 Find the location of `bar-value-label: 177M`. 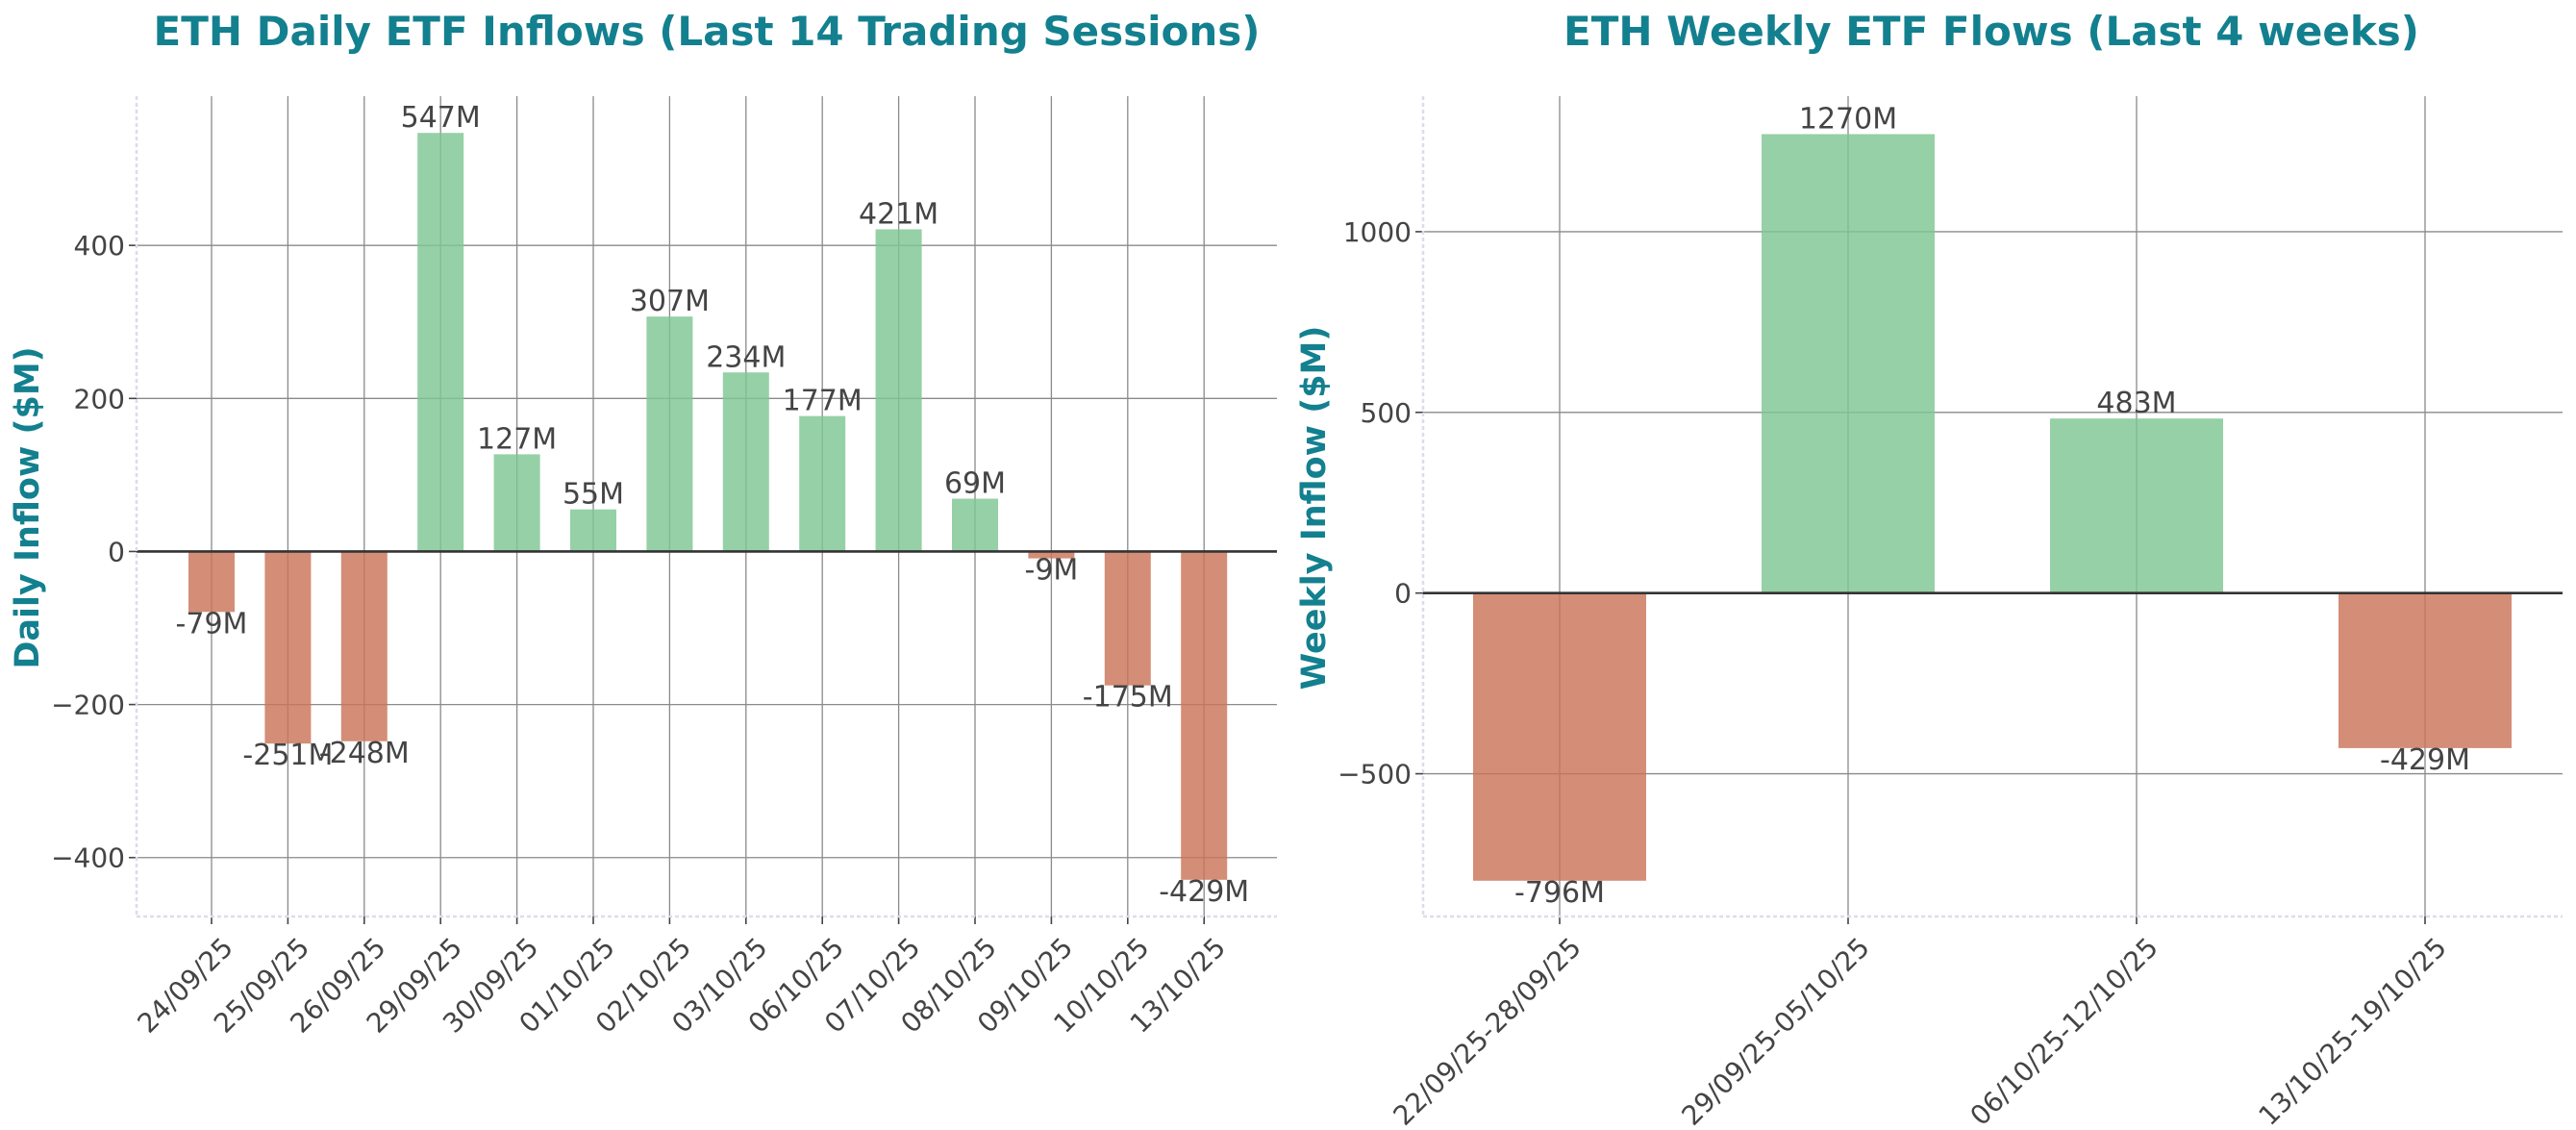

bar-value-label: 177M is located at coordinates (823, 401).